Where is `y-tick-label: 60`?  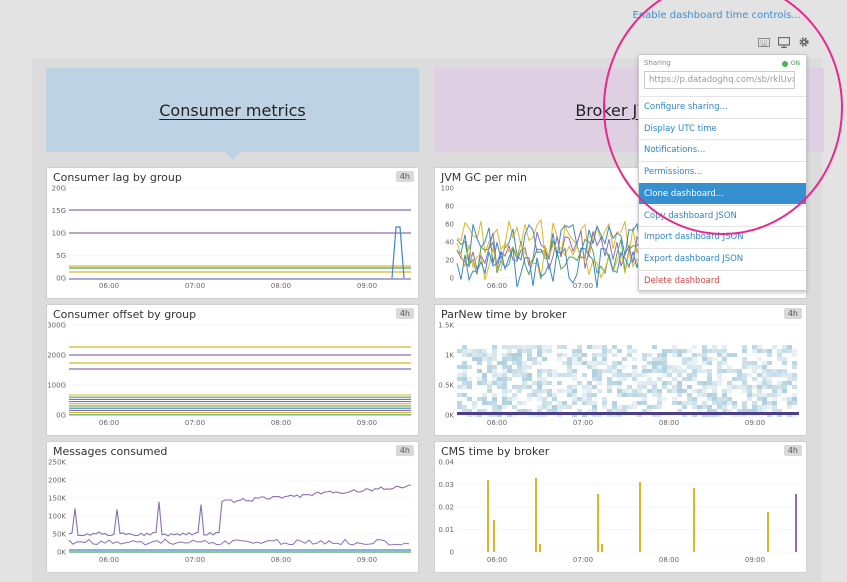 y-tick-label: 60 is located at coordinates (449, 225).